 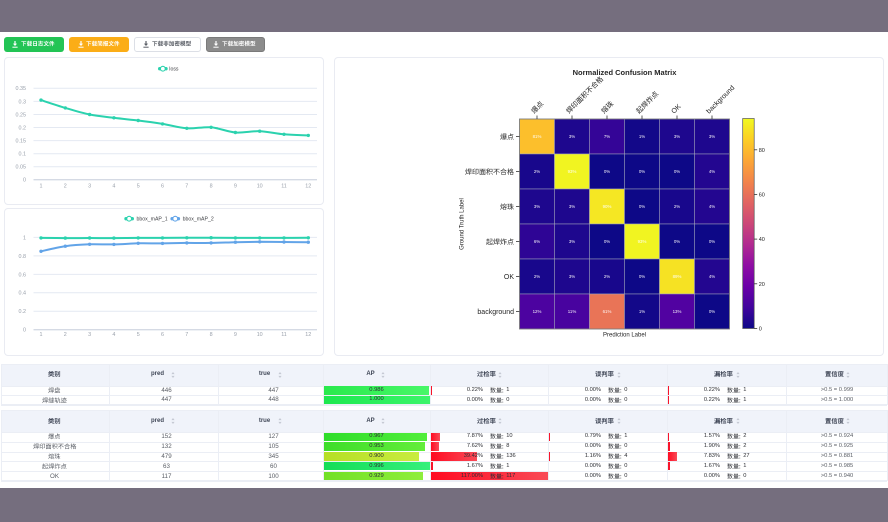 What do you see at coordinates (761, 151) in the screenshot?
I see `svg-text: 80` at bounding box center [761, 151].